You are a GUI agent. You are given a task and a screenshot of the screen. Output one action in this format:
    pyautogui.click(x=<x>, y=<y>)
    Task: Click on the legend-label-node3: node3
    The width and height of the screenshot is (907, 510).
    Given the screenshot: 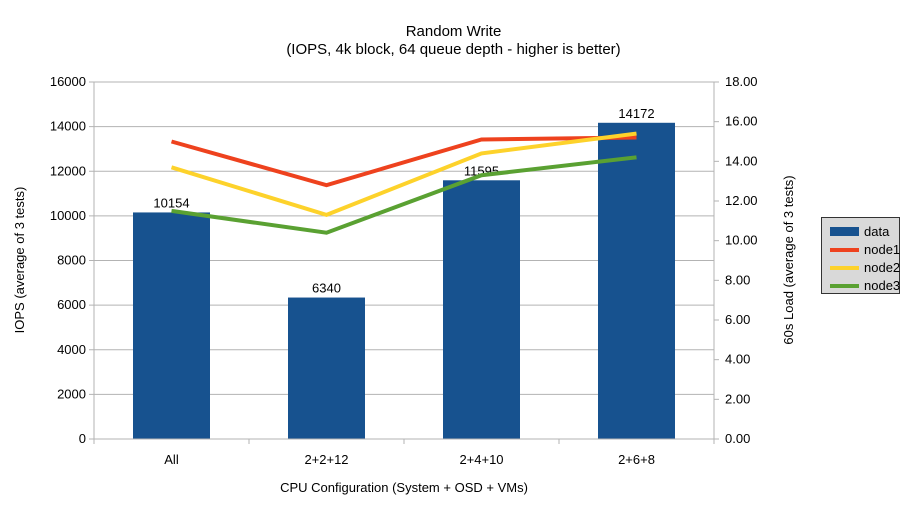 What is the action you would take?
    pyautogui.click(x=882, y=285)
    